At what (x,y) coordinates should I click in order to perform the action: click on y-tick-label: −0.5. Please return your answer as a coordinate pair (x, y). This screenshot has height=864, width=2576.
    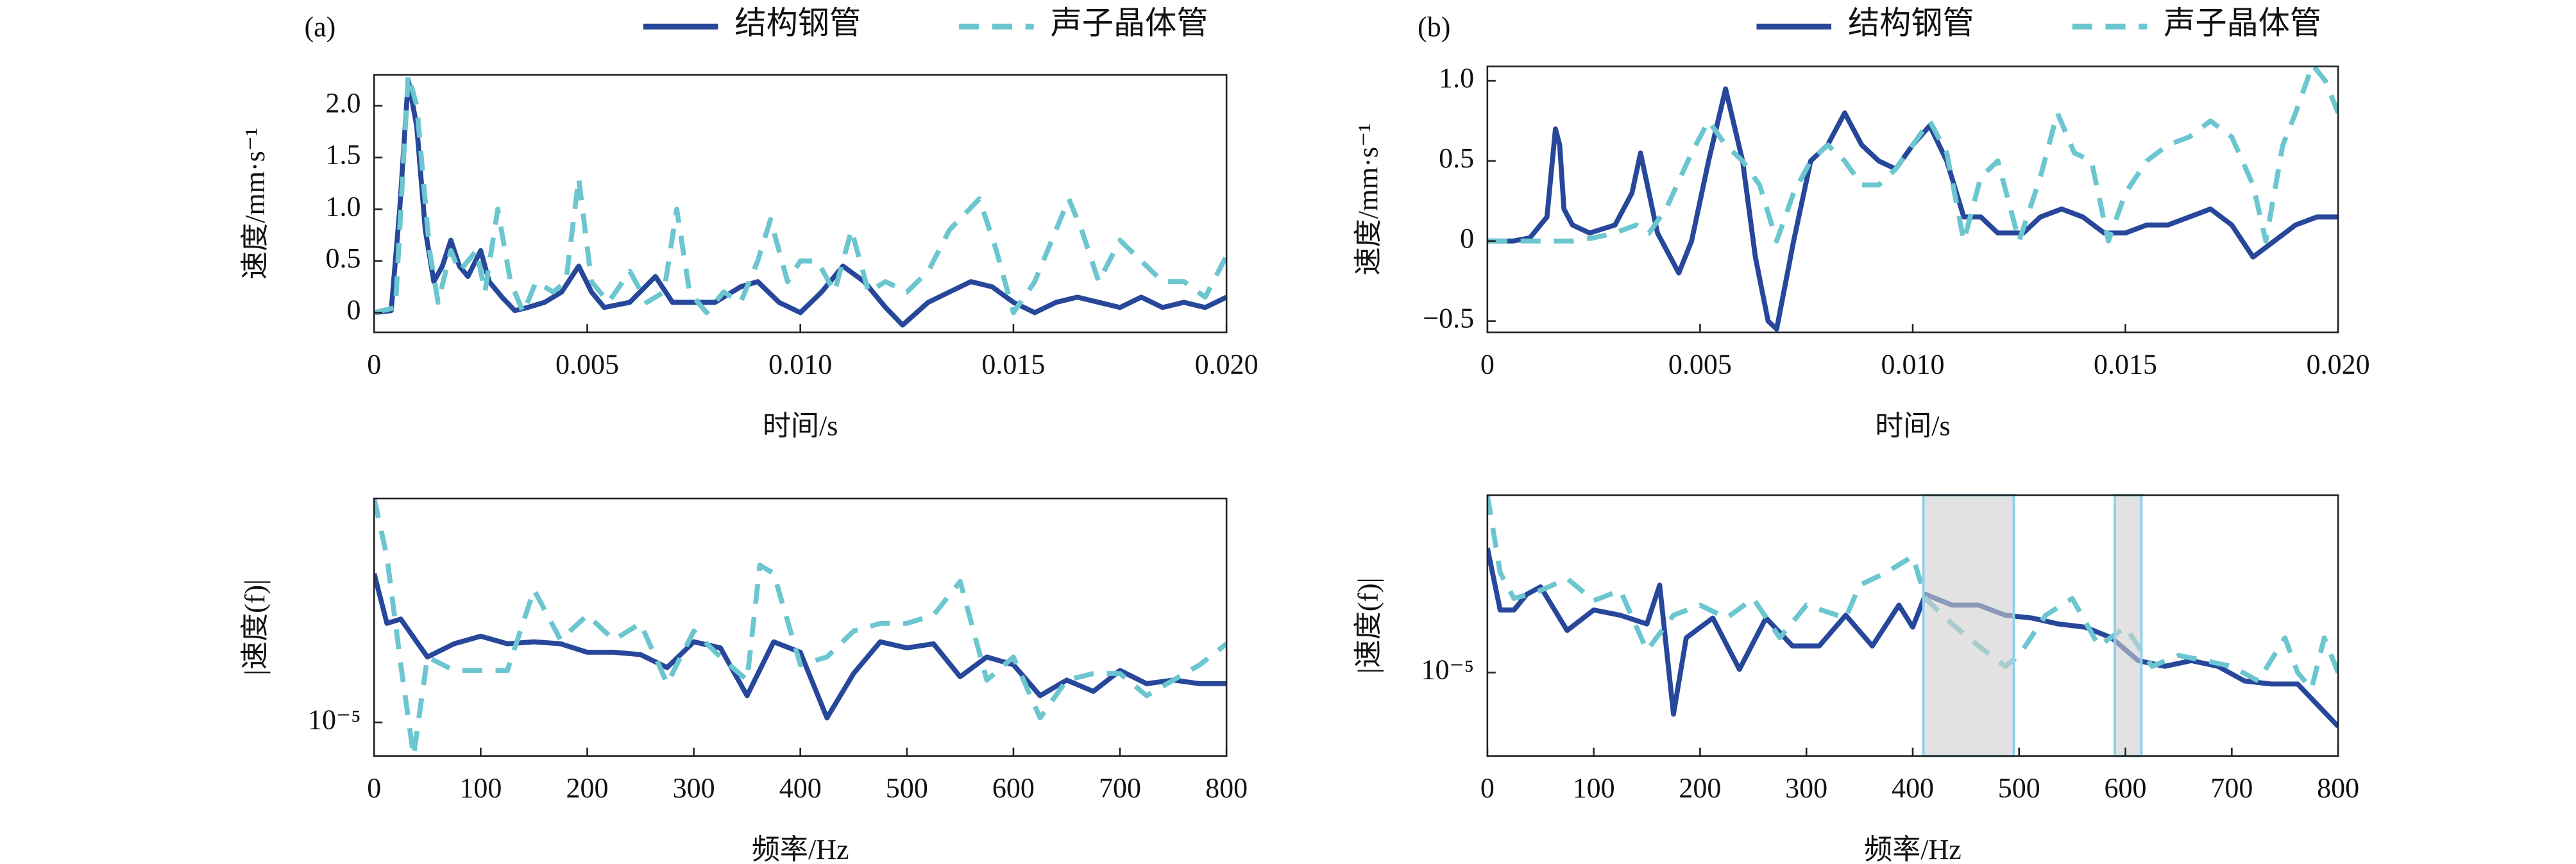
    Looking at the image, I should click on (1448, 318).